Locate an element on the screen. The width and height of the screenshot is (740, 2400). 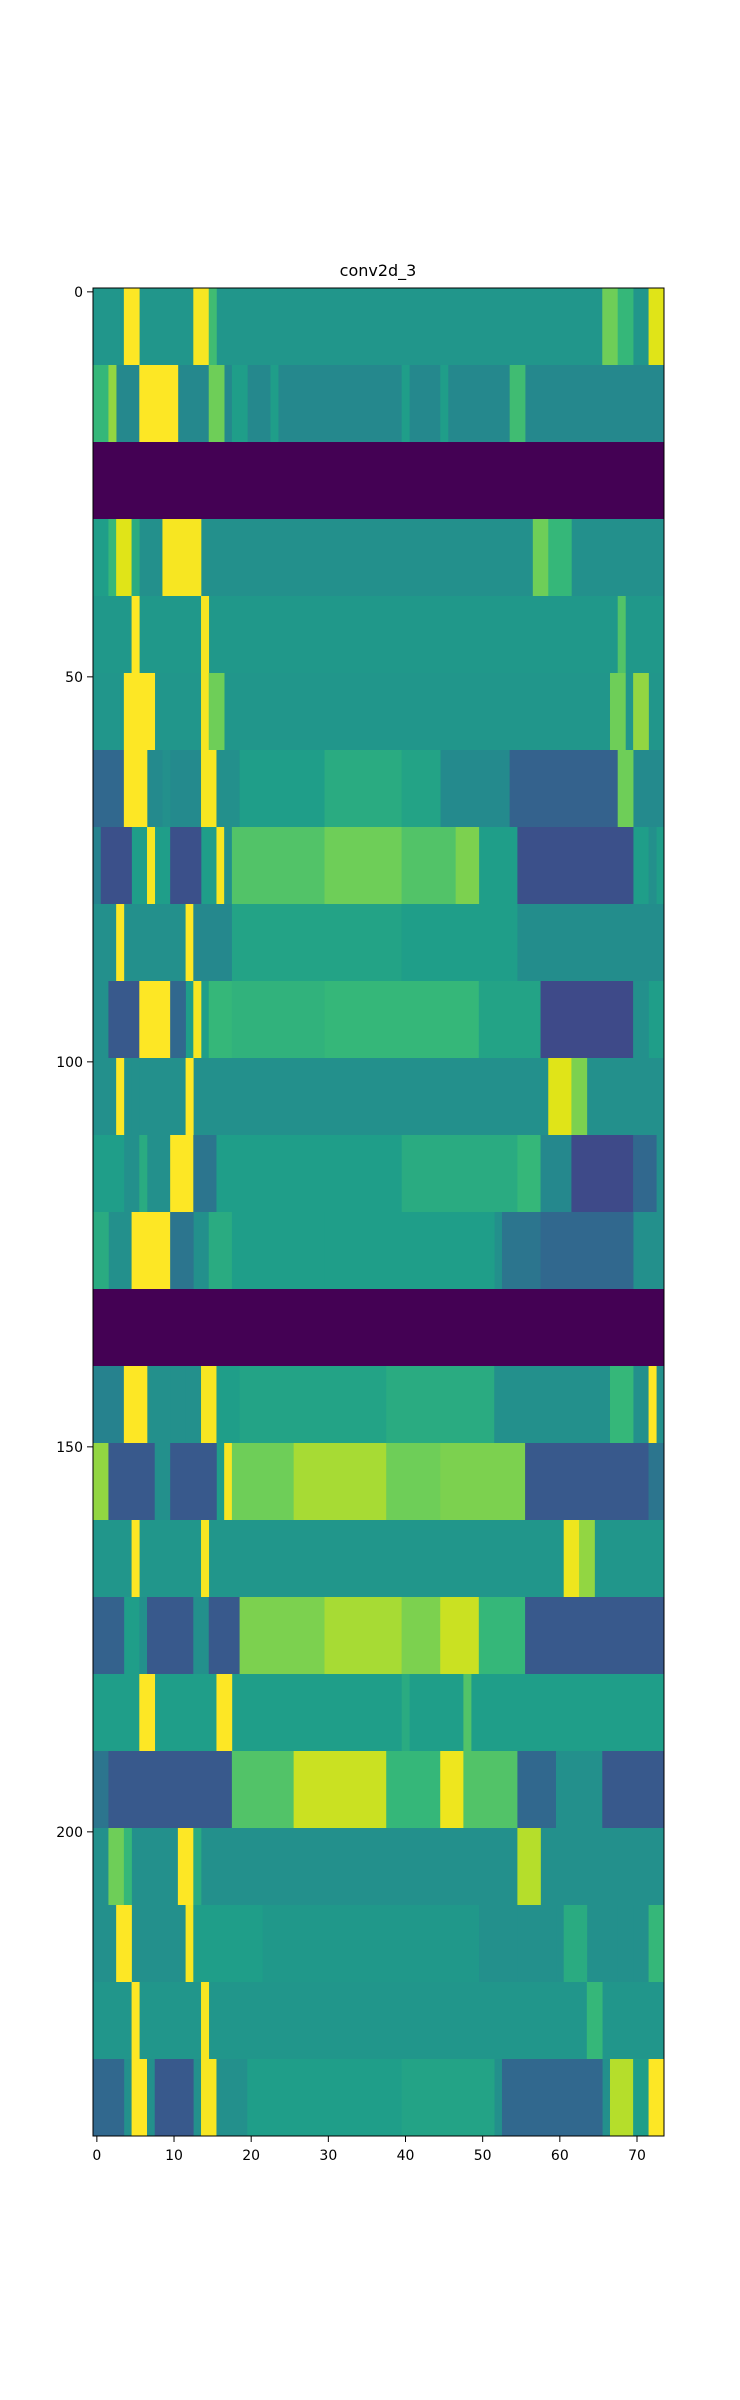
y-tick-label-4: 200 is located at coordinates (69, 1833).